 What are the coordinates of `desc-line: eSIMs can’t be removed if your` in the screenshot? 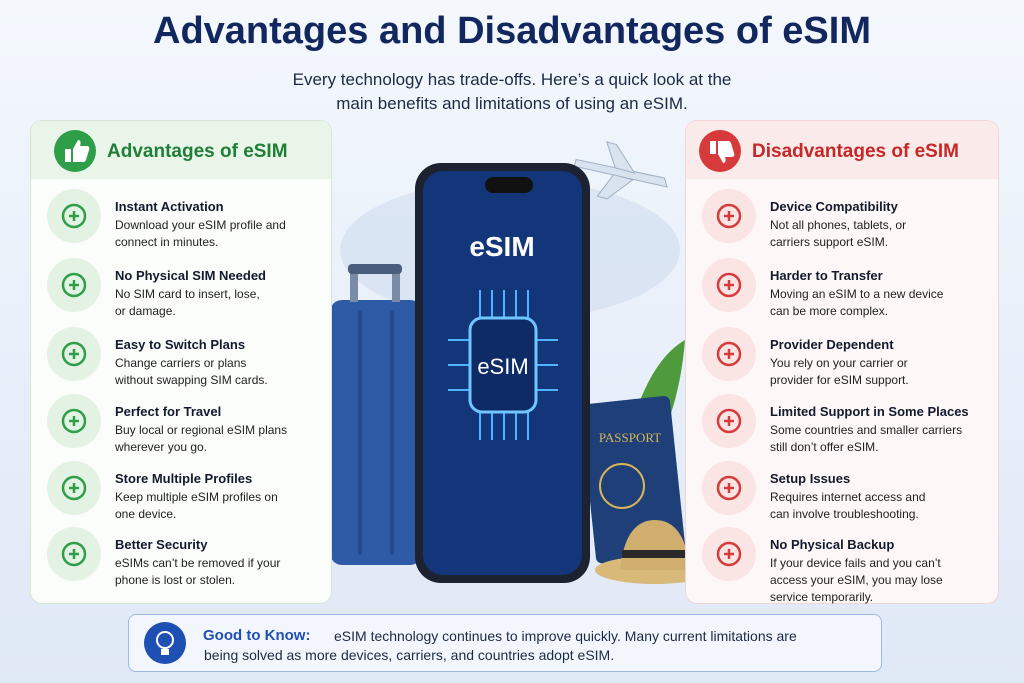 It's located at (198, 563).